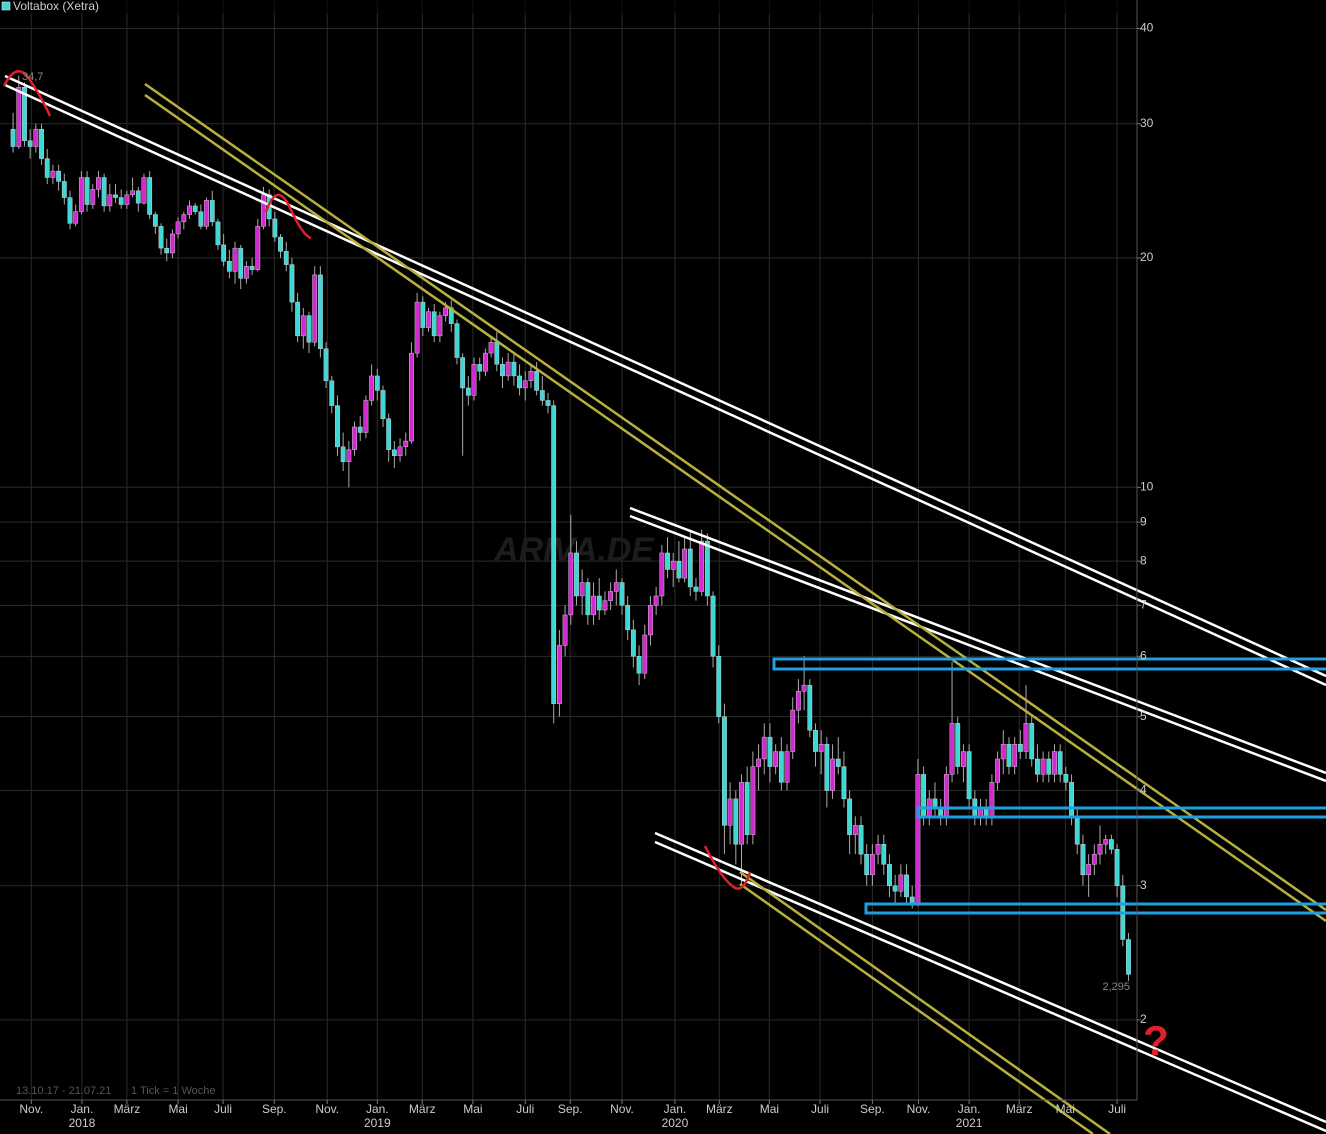 The height and width of the screenshot is (1134, 1326). I want to click on y-tick-label: 6, so click(1143, 656).